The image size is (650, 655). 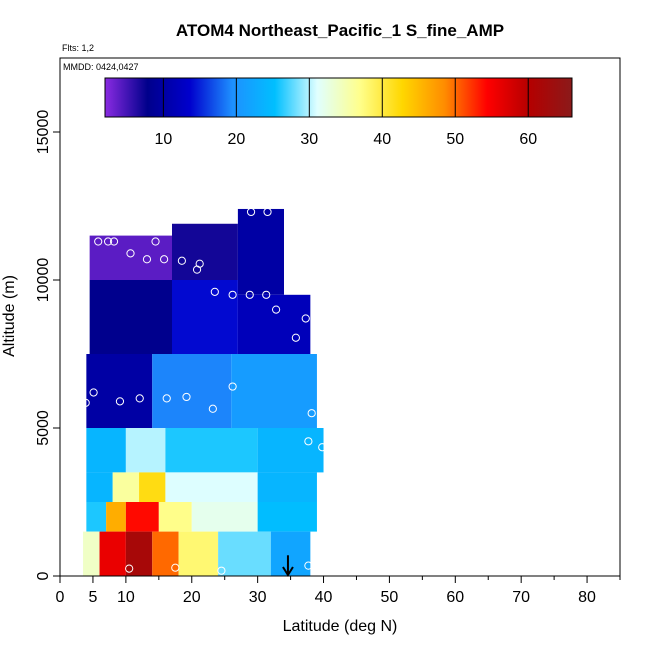 I want to click on colorbar-tick-label: 60, so click(x=528, y=139).